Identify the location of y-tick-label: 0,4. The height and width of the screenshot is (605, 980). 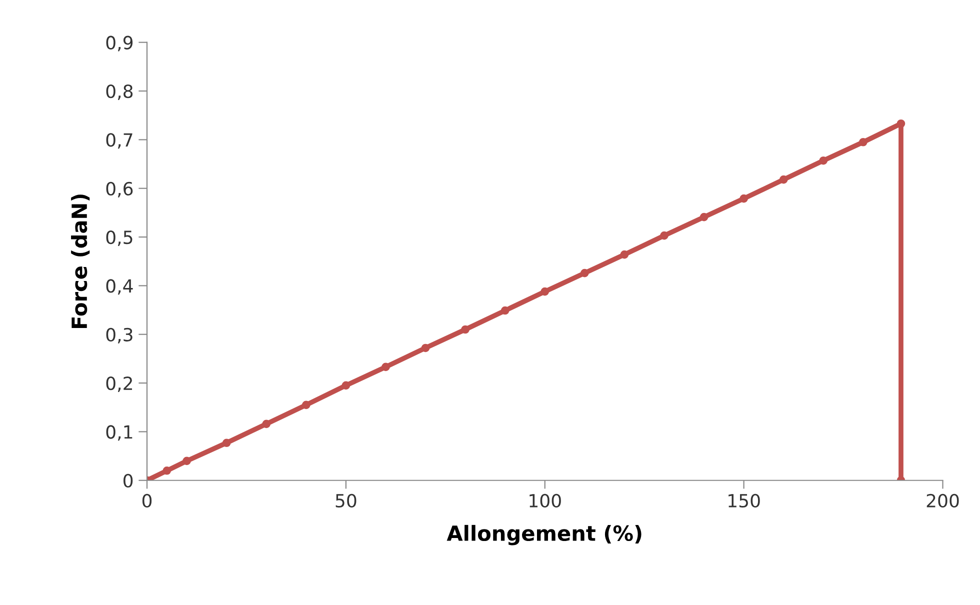
(119, 287).